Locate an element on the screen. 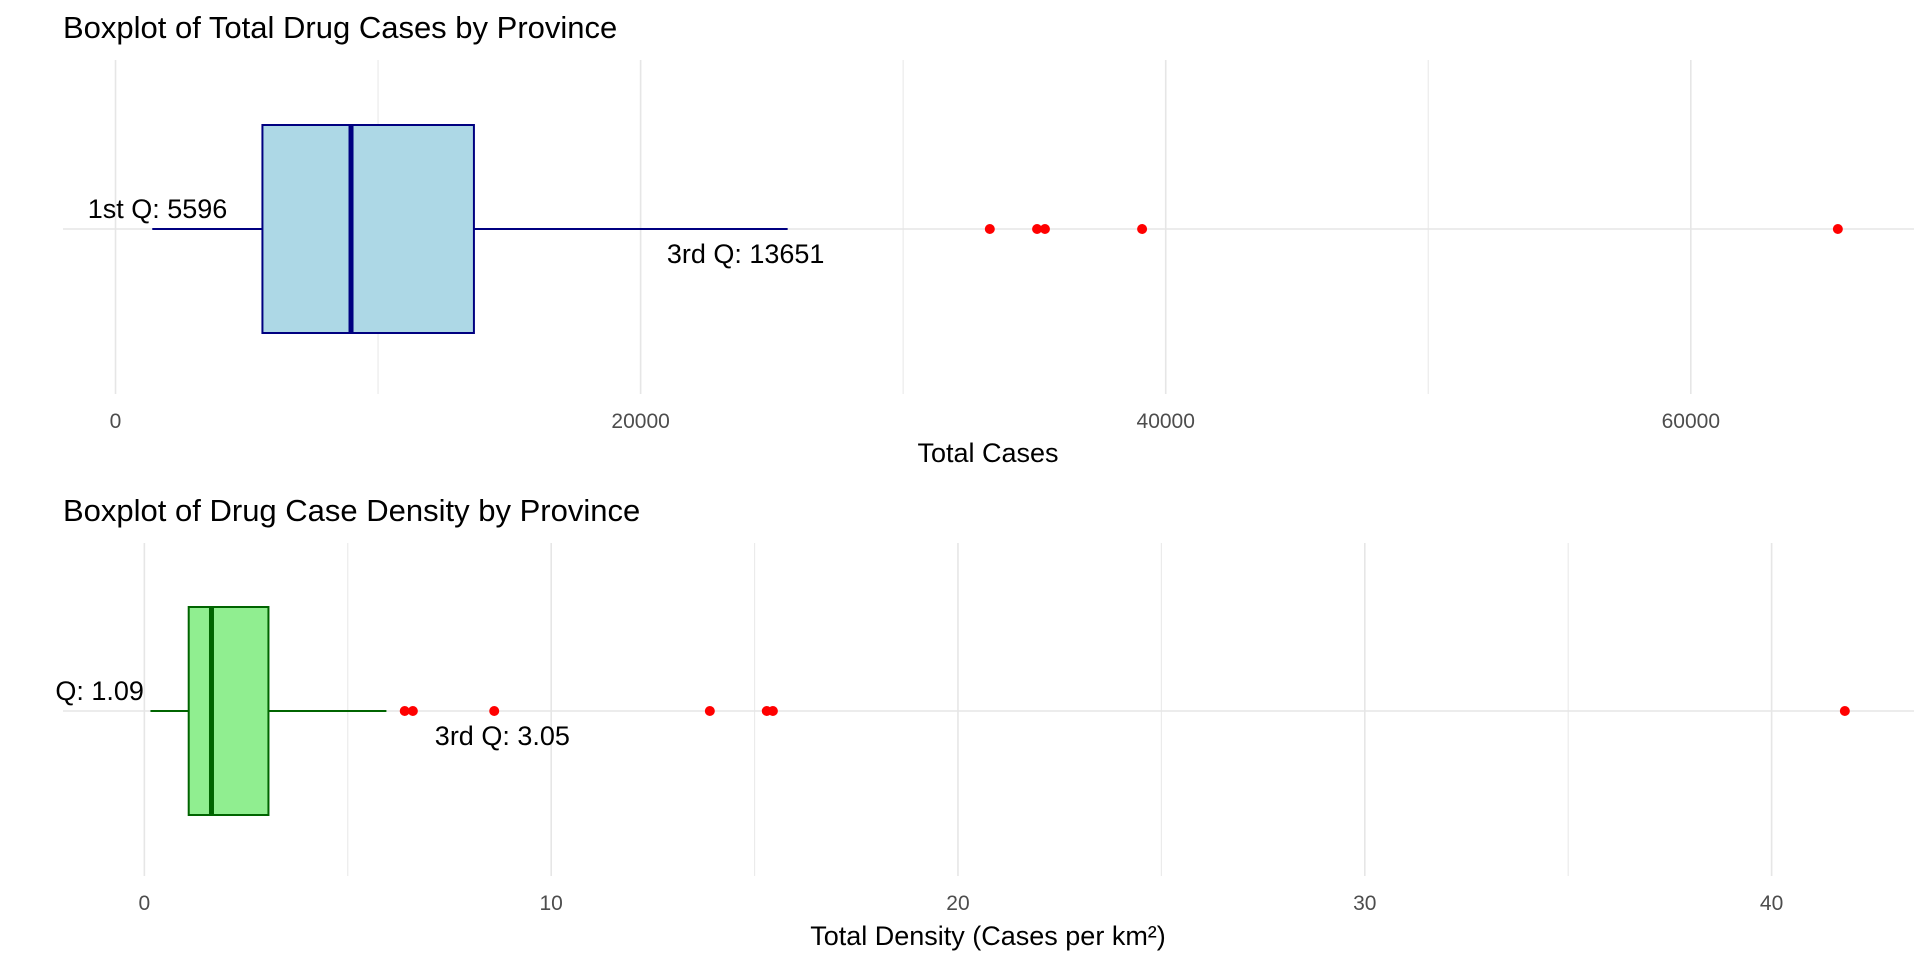 This screenshot has height=960, width=1920. x-tick-label: 40 is located at coordinates (1771, 903).